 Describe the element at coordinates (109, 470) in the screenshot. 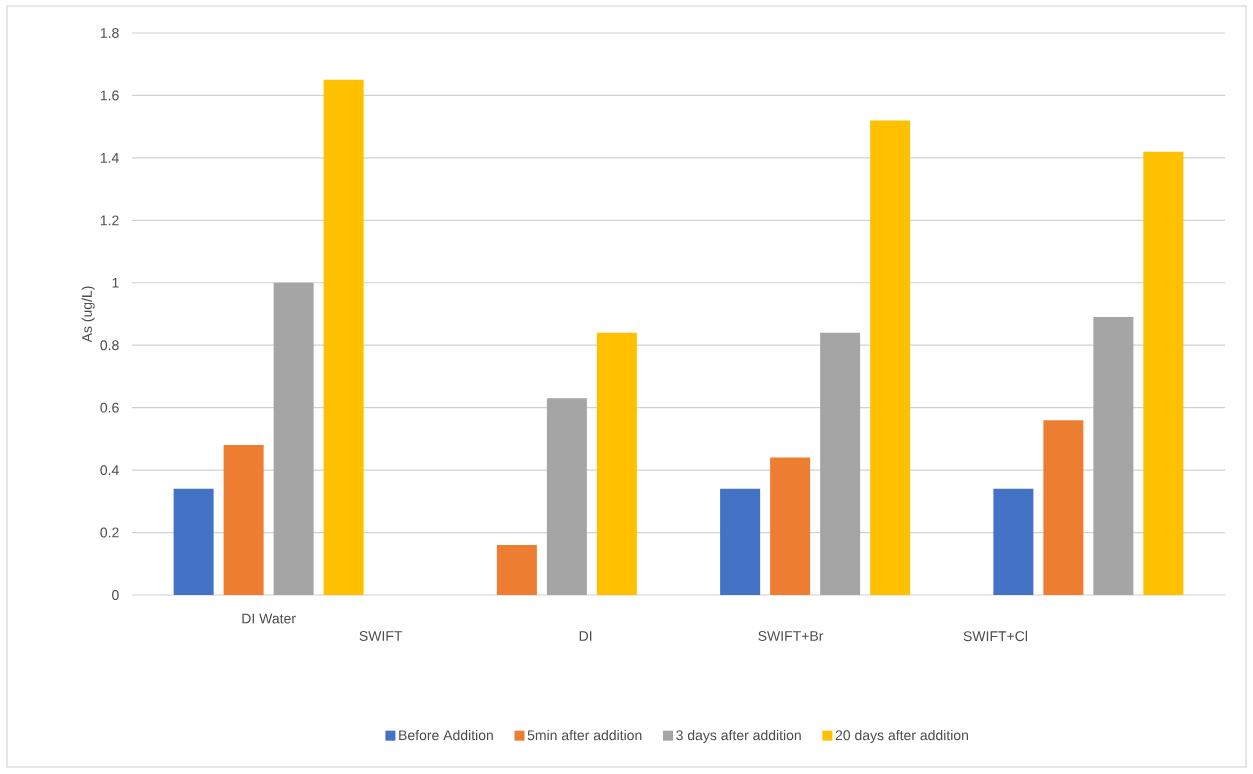

I see `y-tick-label: 0.4` at that location.